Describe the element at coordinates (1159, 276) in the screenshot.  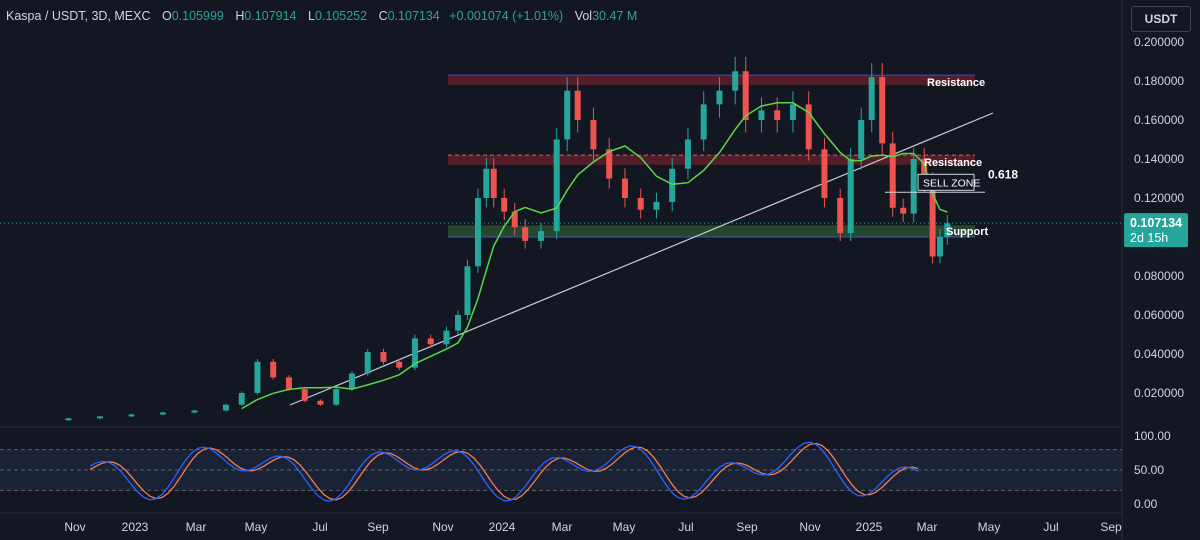
I see `price-tick-label: 0.080000` at that location.